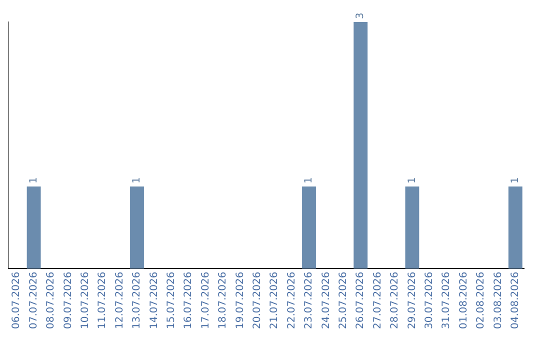 The width and height of the screenshot is (540, 340). I want to click on x-tick-label: 11.07.2026, so click(102, 301).